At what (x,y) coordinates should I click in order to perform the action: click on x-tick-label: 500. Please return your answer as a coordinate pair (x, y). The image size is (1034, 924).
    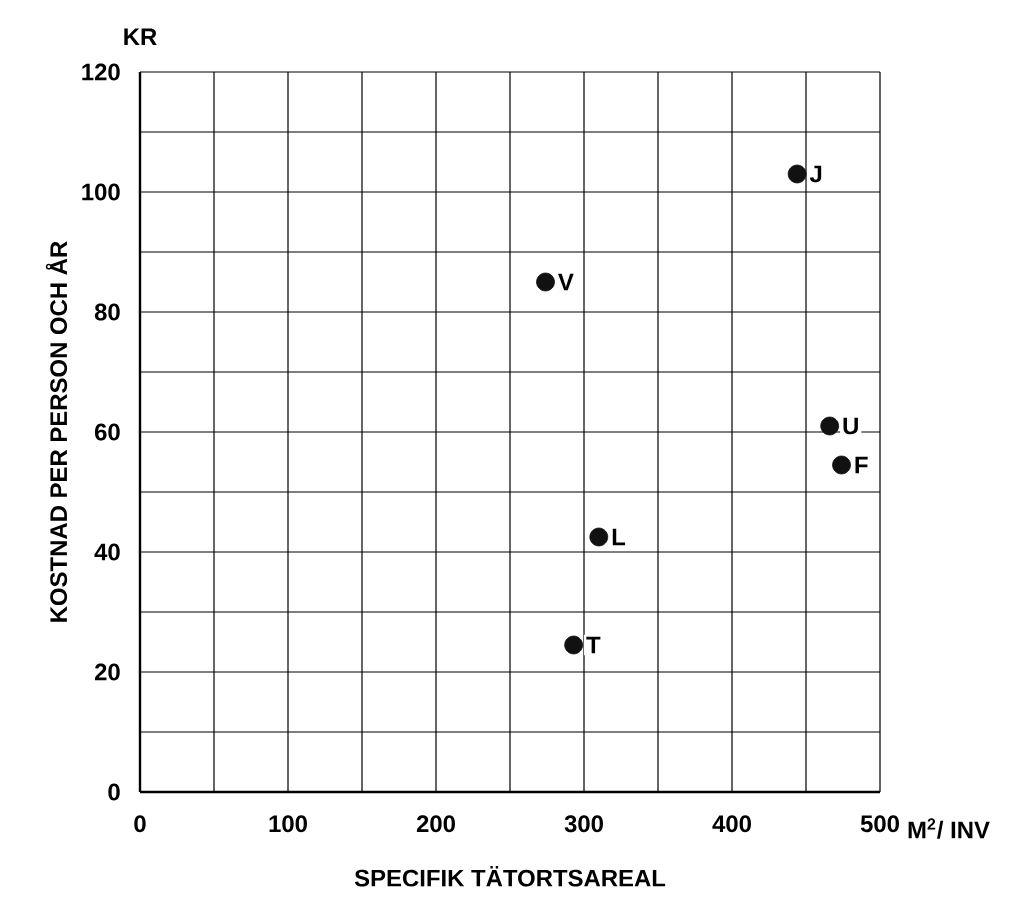
    Looking at the image, I should click on (879, 824).